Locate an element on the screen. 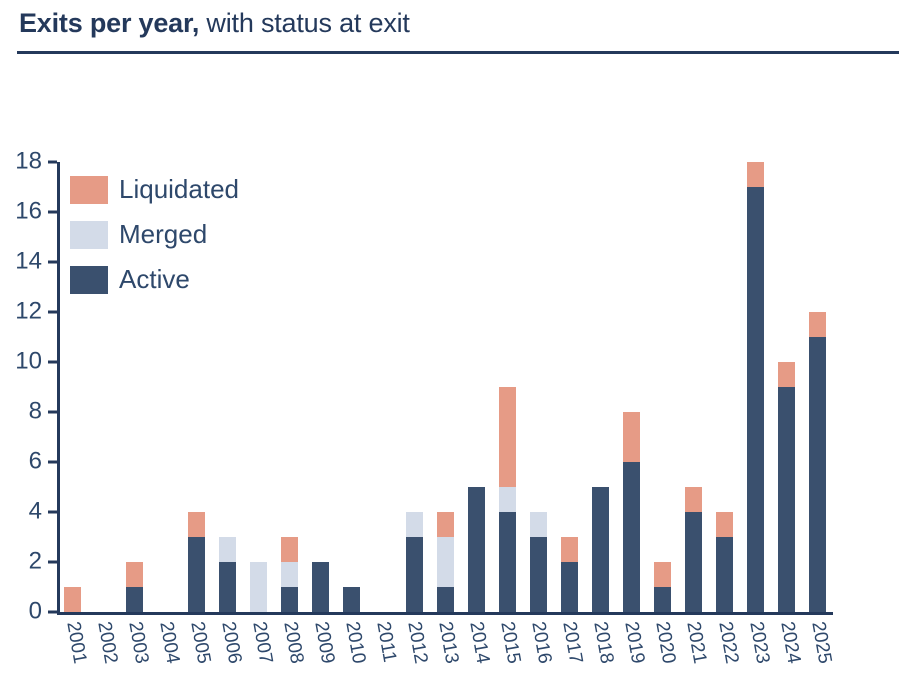 Image resolution: width=910 pixels, height=695 pixels. x-tick-label: 2020 is located at coordinates (665, 643).